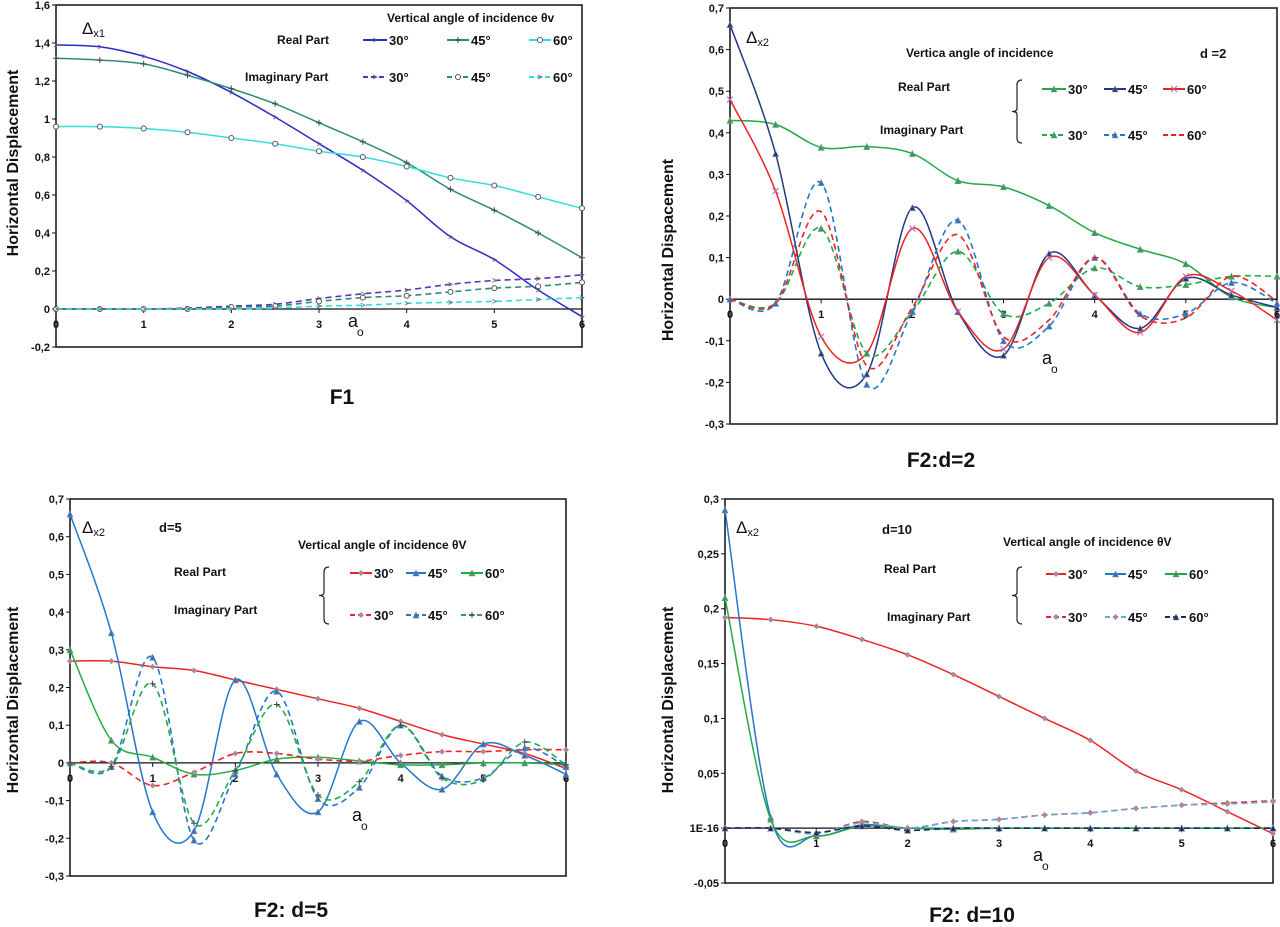 This screenshot has width=1280, height=927. Describe the element at coordinates (717, 134) in the screenshot. I see `y-tick-label: 0,4` at that location.